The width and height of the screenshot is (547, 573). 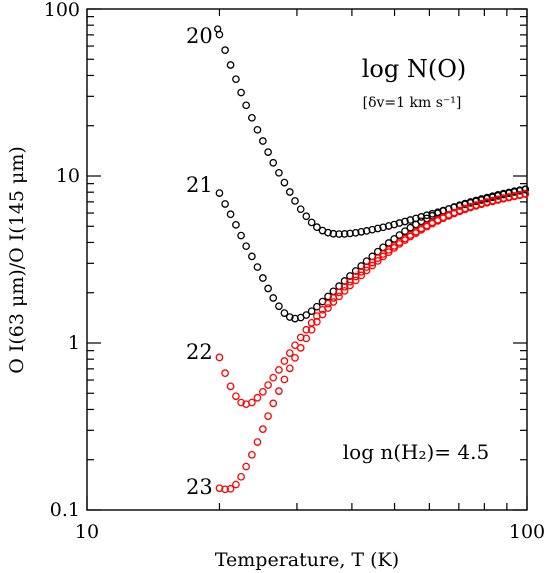 I want to click on x-tick-label-100: 100, so click(x=527, y=532).